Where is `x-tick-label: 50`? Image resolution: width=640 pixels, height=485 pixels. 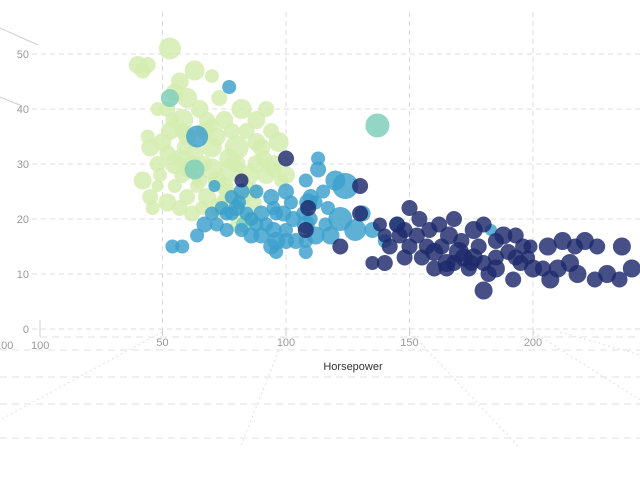
x-tick-label: 50 is located at coordinates (162, 343).